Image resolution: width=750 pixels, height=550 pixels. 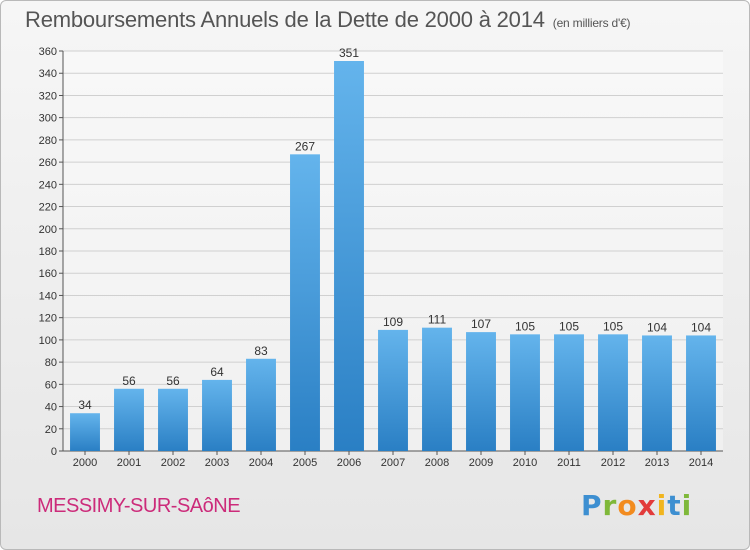 What do you see at coordinates (85, 463) in the screenshot?
I see `x-tick-label: 2000` at bounding box center [85, 463].